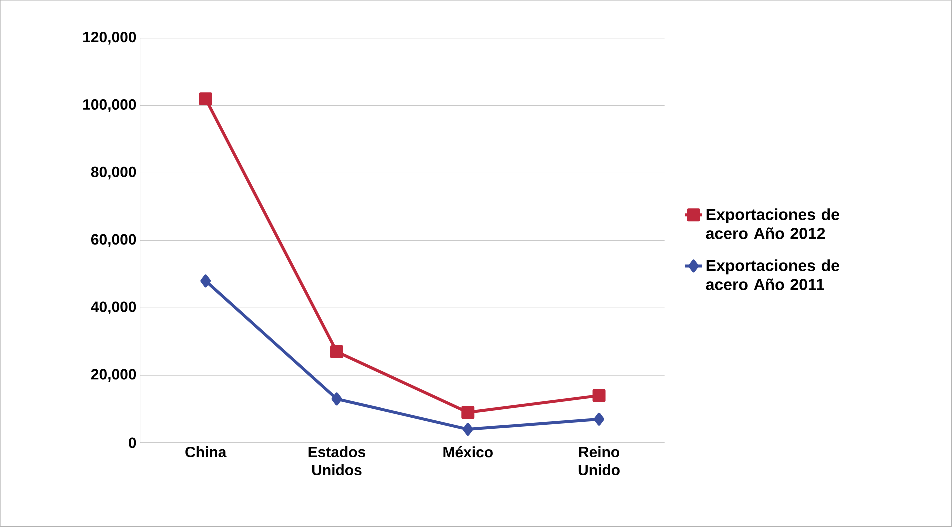 The height and width of the screenshot is (527, 952). I want to click on x-tick-label: Reino Unido, so click(599, 461).